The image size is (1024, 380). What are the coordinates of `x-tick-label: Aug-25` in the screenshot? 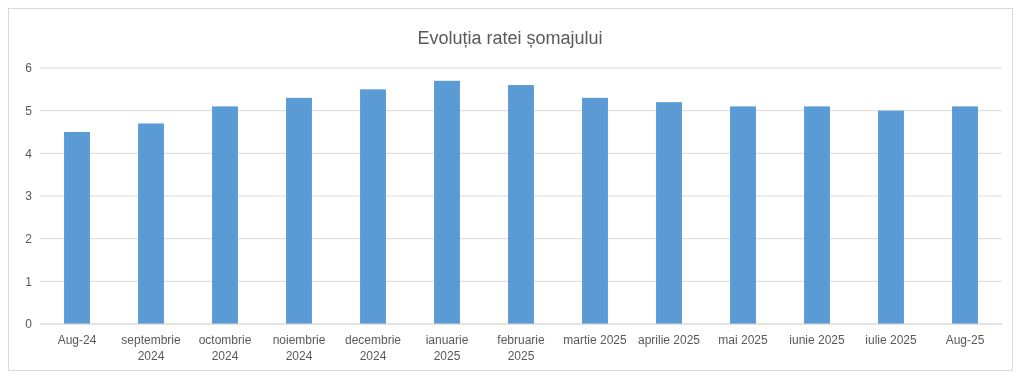 It's located at (965, 340).